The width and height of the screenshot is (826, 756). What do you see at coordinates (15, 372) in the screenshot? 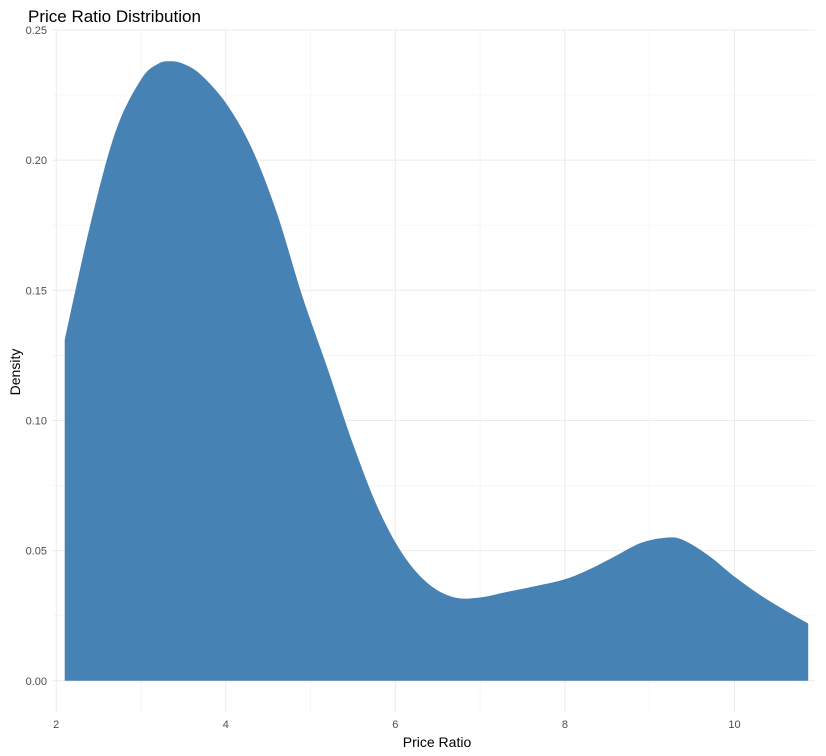
I see `y-axis-title: Density` at bounding box center [15, 372].